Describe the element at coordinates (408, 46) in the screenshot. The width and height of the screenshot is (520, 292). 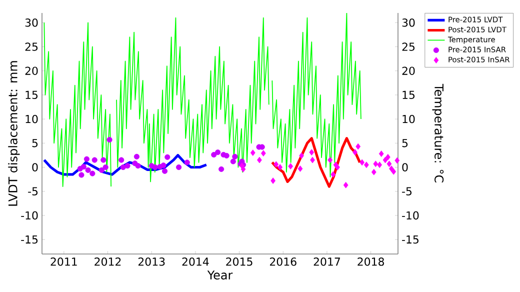
I see `y2-tick-label: 25` at that location.